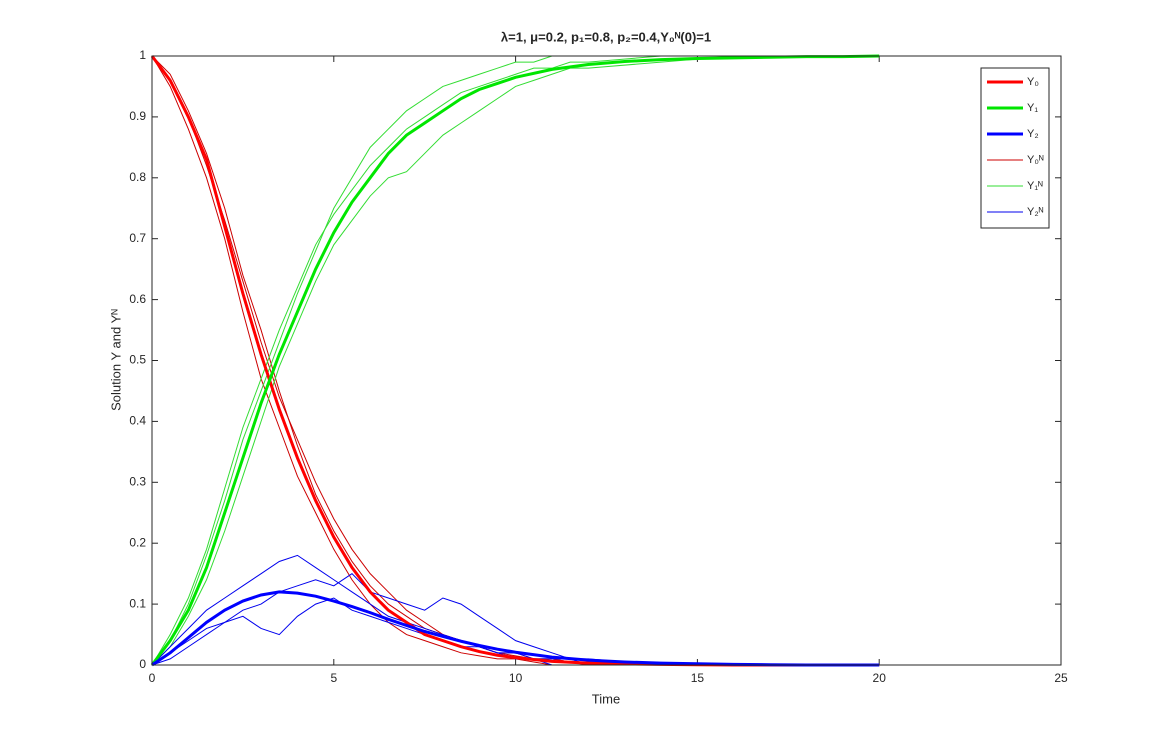 The image size is (1173, 747). Describe the element at coordinates (137, 542) in the screenshot. I see `y-tick-label: 0.2` at that location.